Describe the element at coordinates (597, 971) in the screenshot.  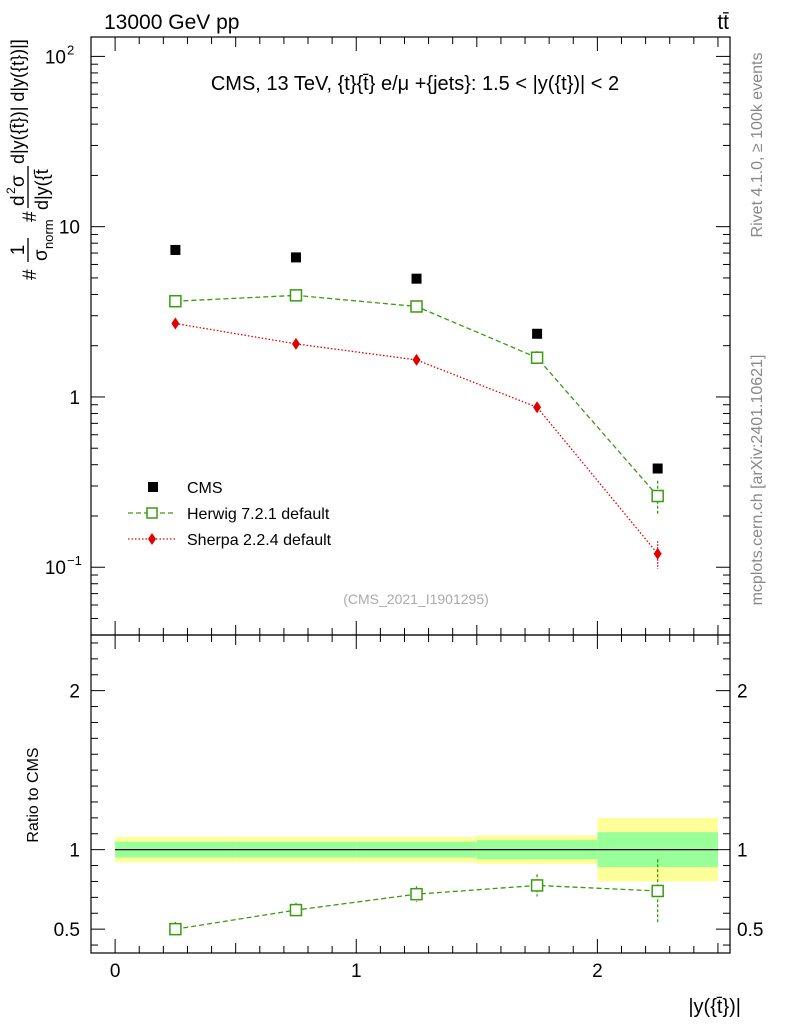
I see `x-tick-label: 2` at that location.